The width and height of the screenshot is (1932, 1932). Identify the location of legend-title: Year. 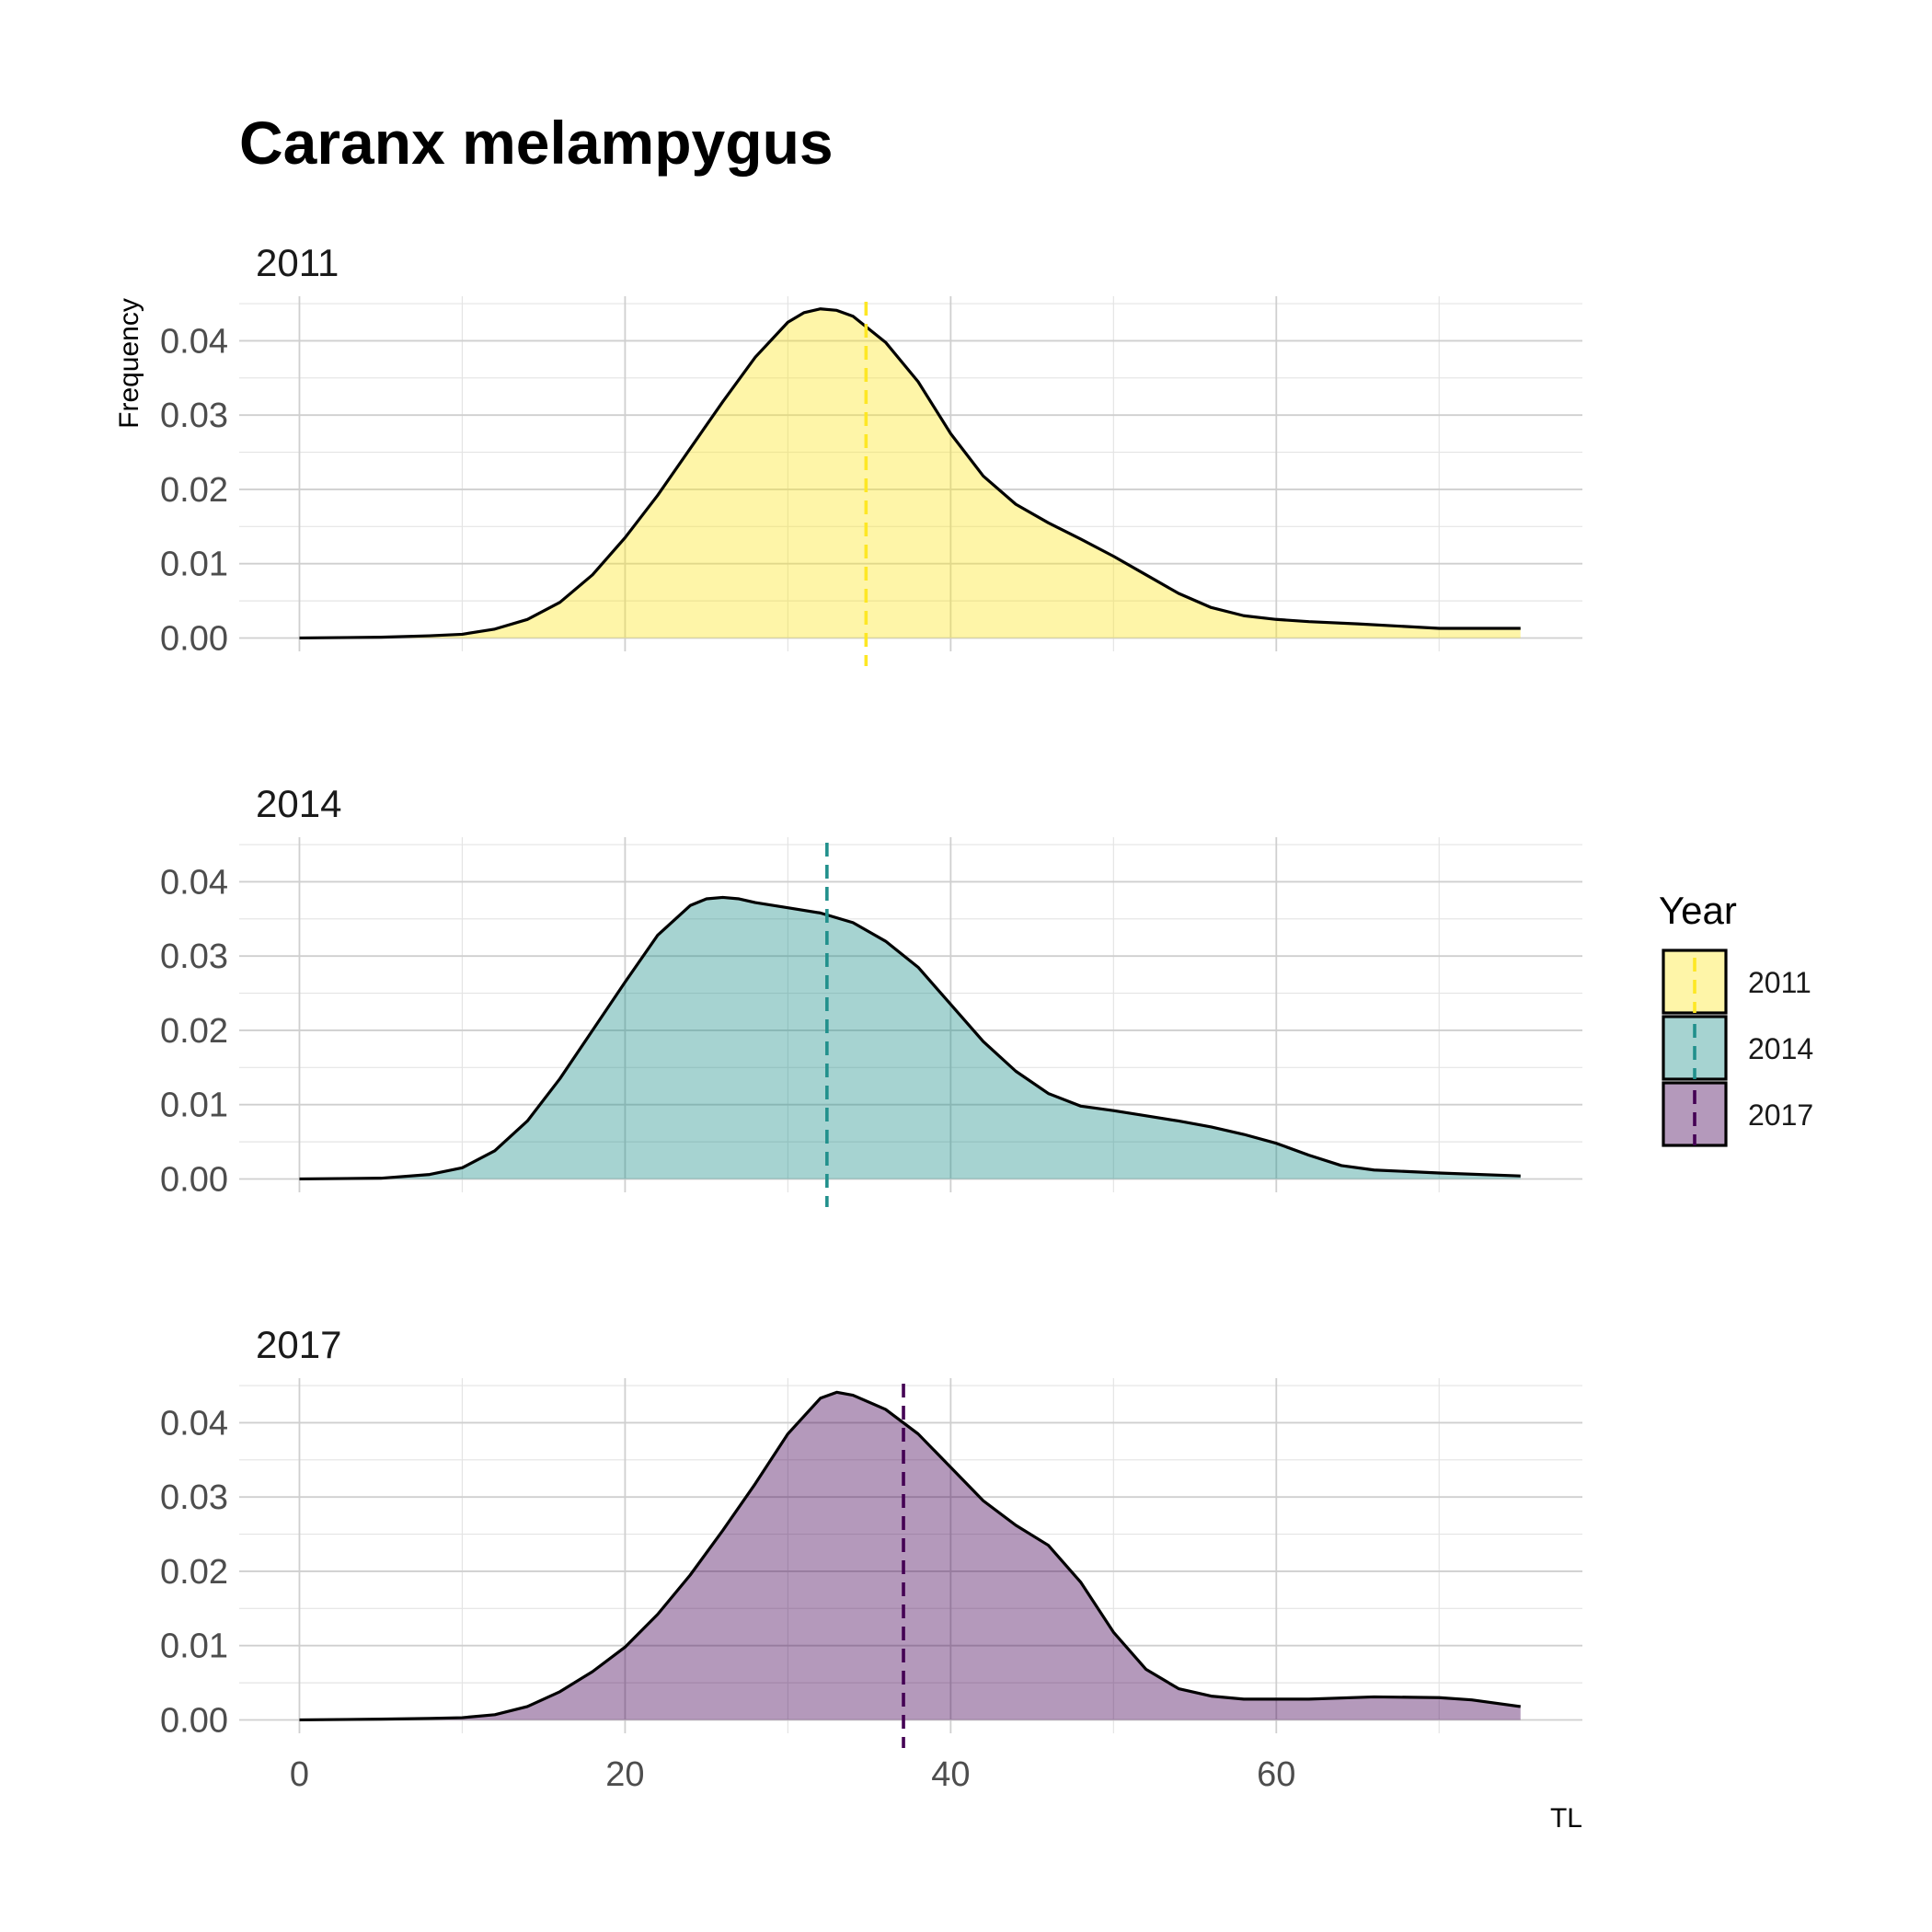
(1698, 910).